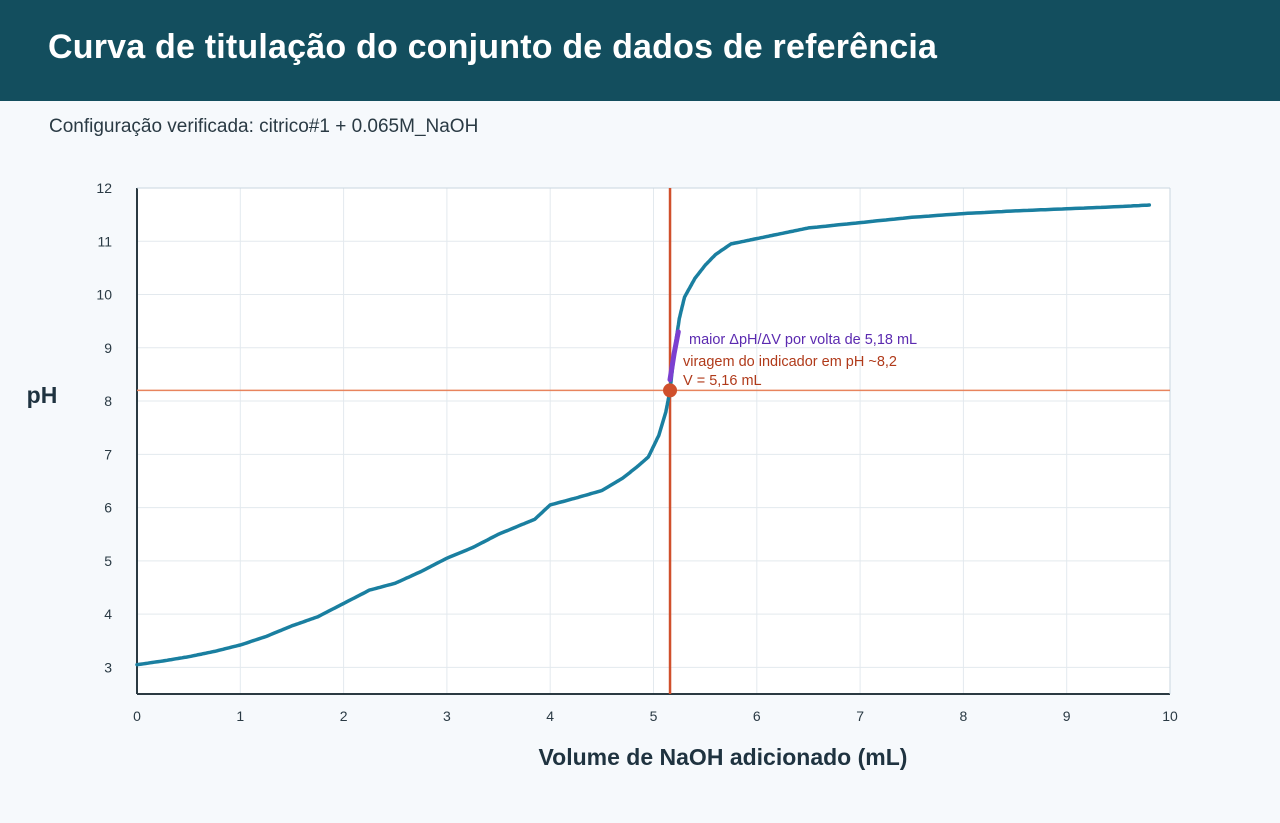 This screenshot has width=1280, height=823. What do you see at coordinates (964, 716) in the screenshot?
I see `x-tick-label: 8` at bounding box center [964, 716].